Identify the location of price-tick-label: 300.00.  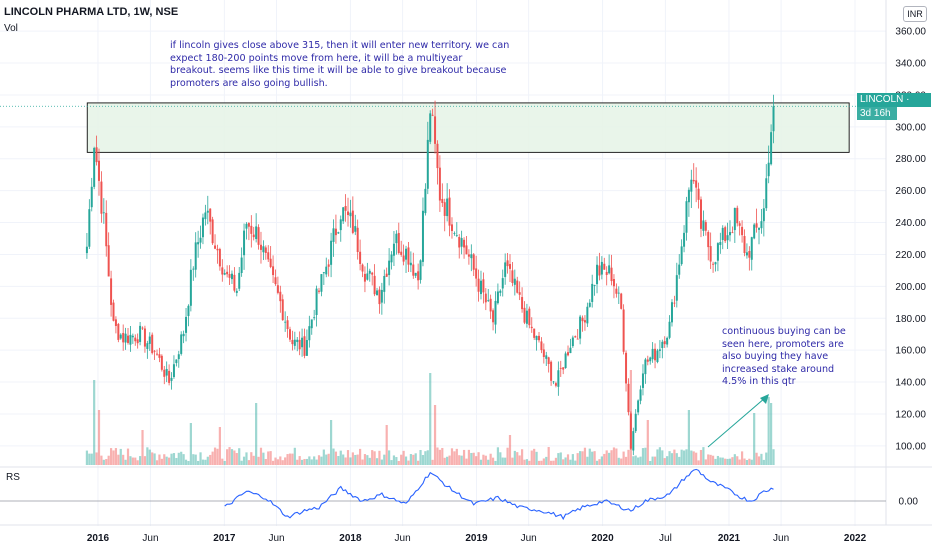
(910, 127).